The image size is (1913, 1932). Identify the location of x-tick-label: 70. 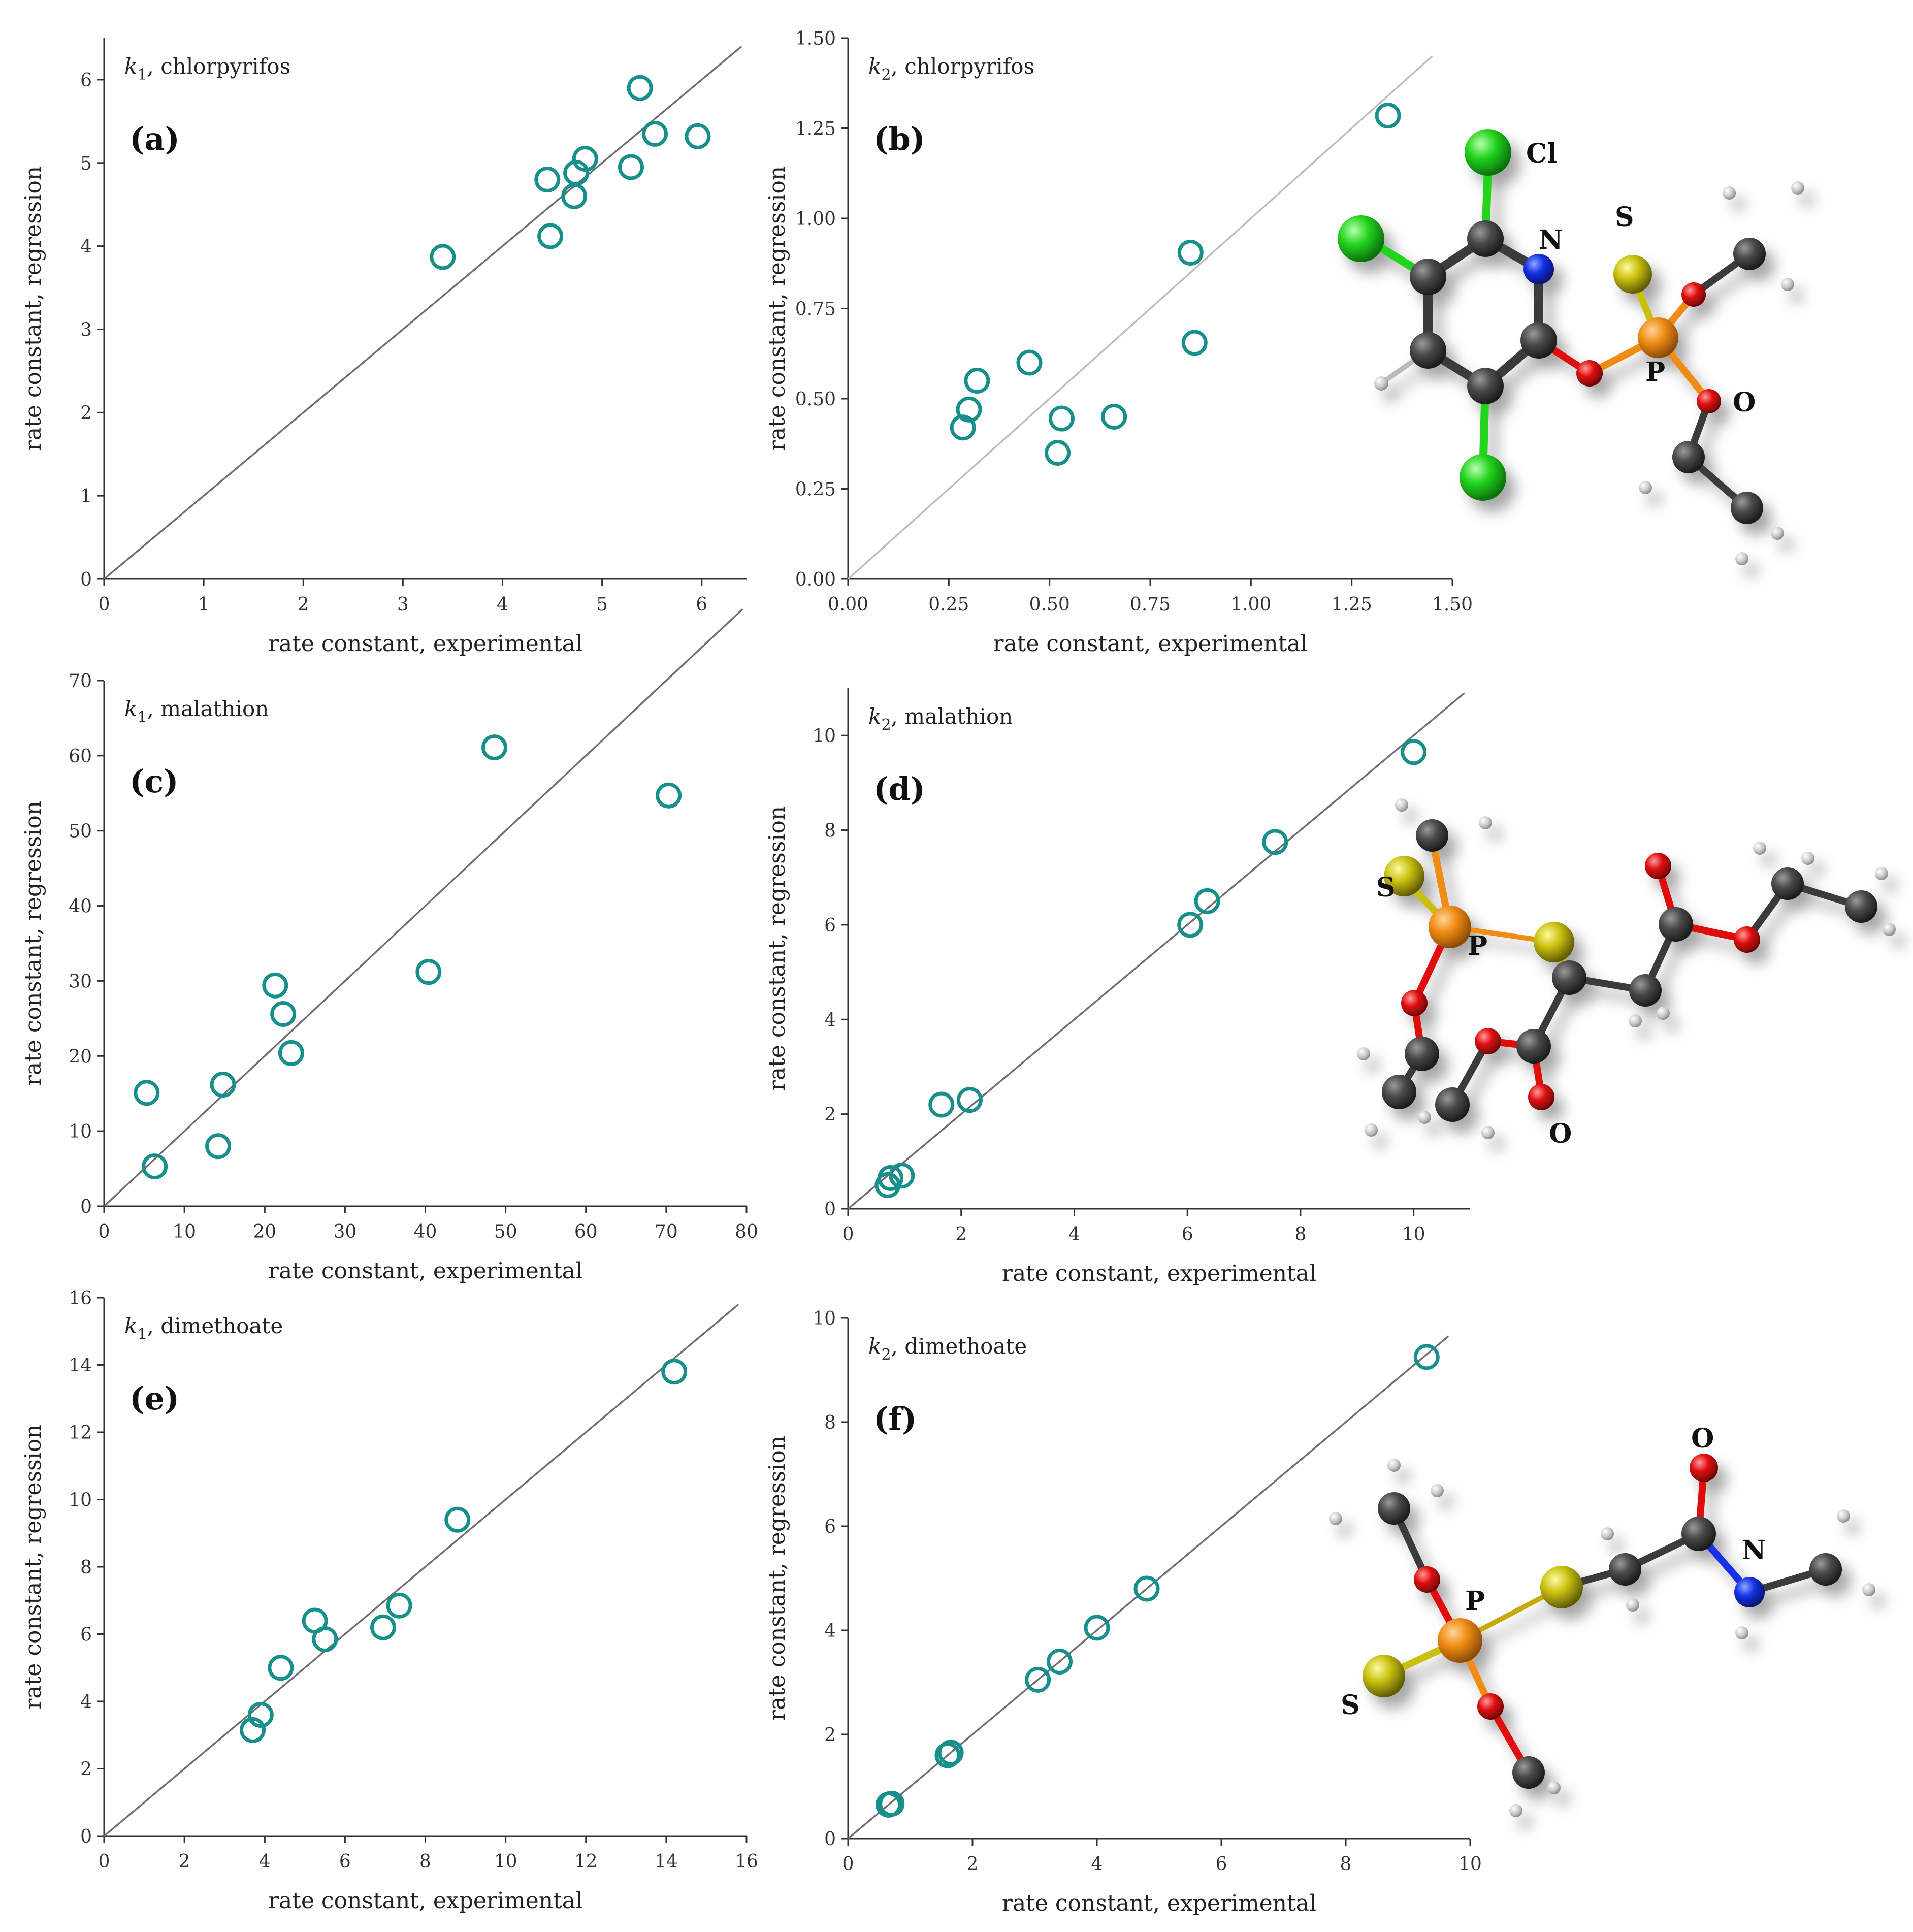
(666, 1231).